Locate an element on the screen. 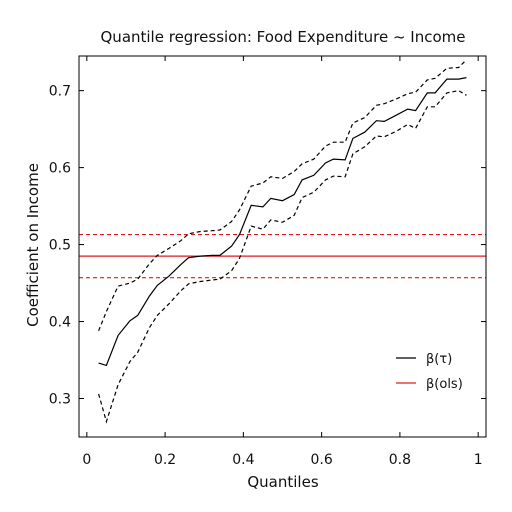 The image size is (512, 512). x-axis-label: Quantiles is located at coordinates (282, 482).